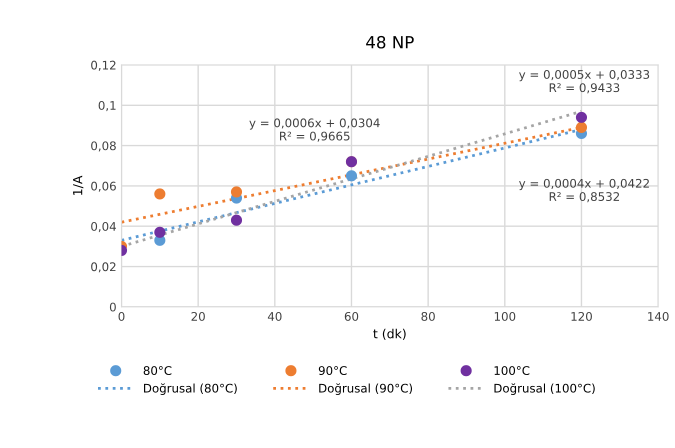 The image size is (675, 448). What do you see at coordinates (190, 389) in the screenshot?
I see `legend-label: Doğrusal (80°C)` at bounding box center [190, 389].